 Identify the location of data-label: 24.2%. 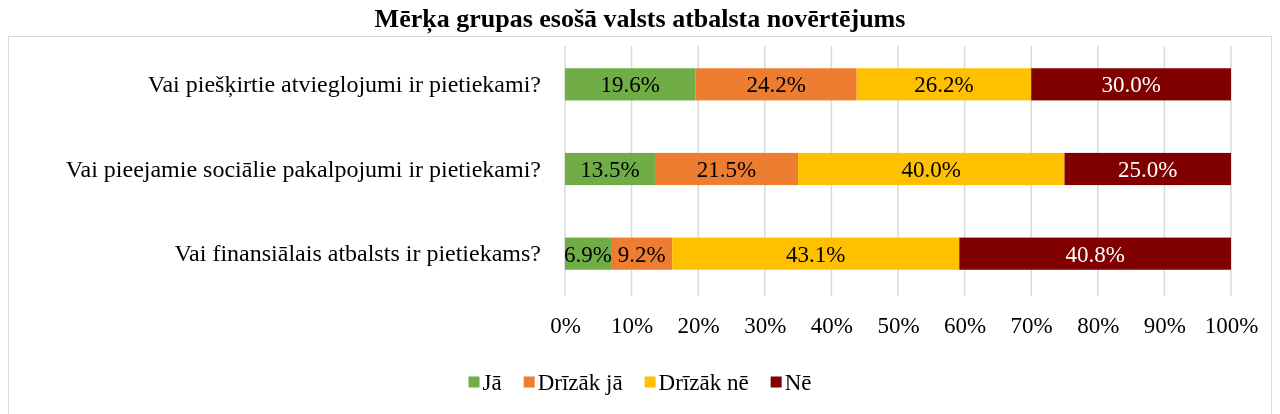
(776, 85).